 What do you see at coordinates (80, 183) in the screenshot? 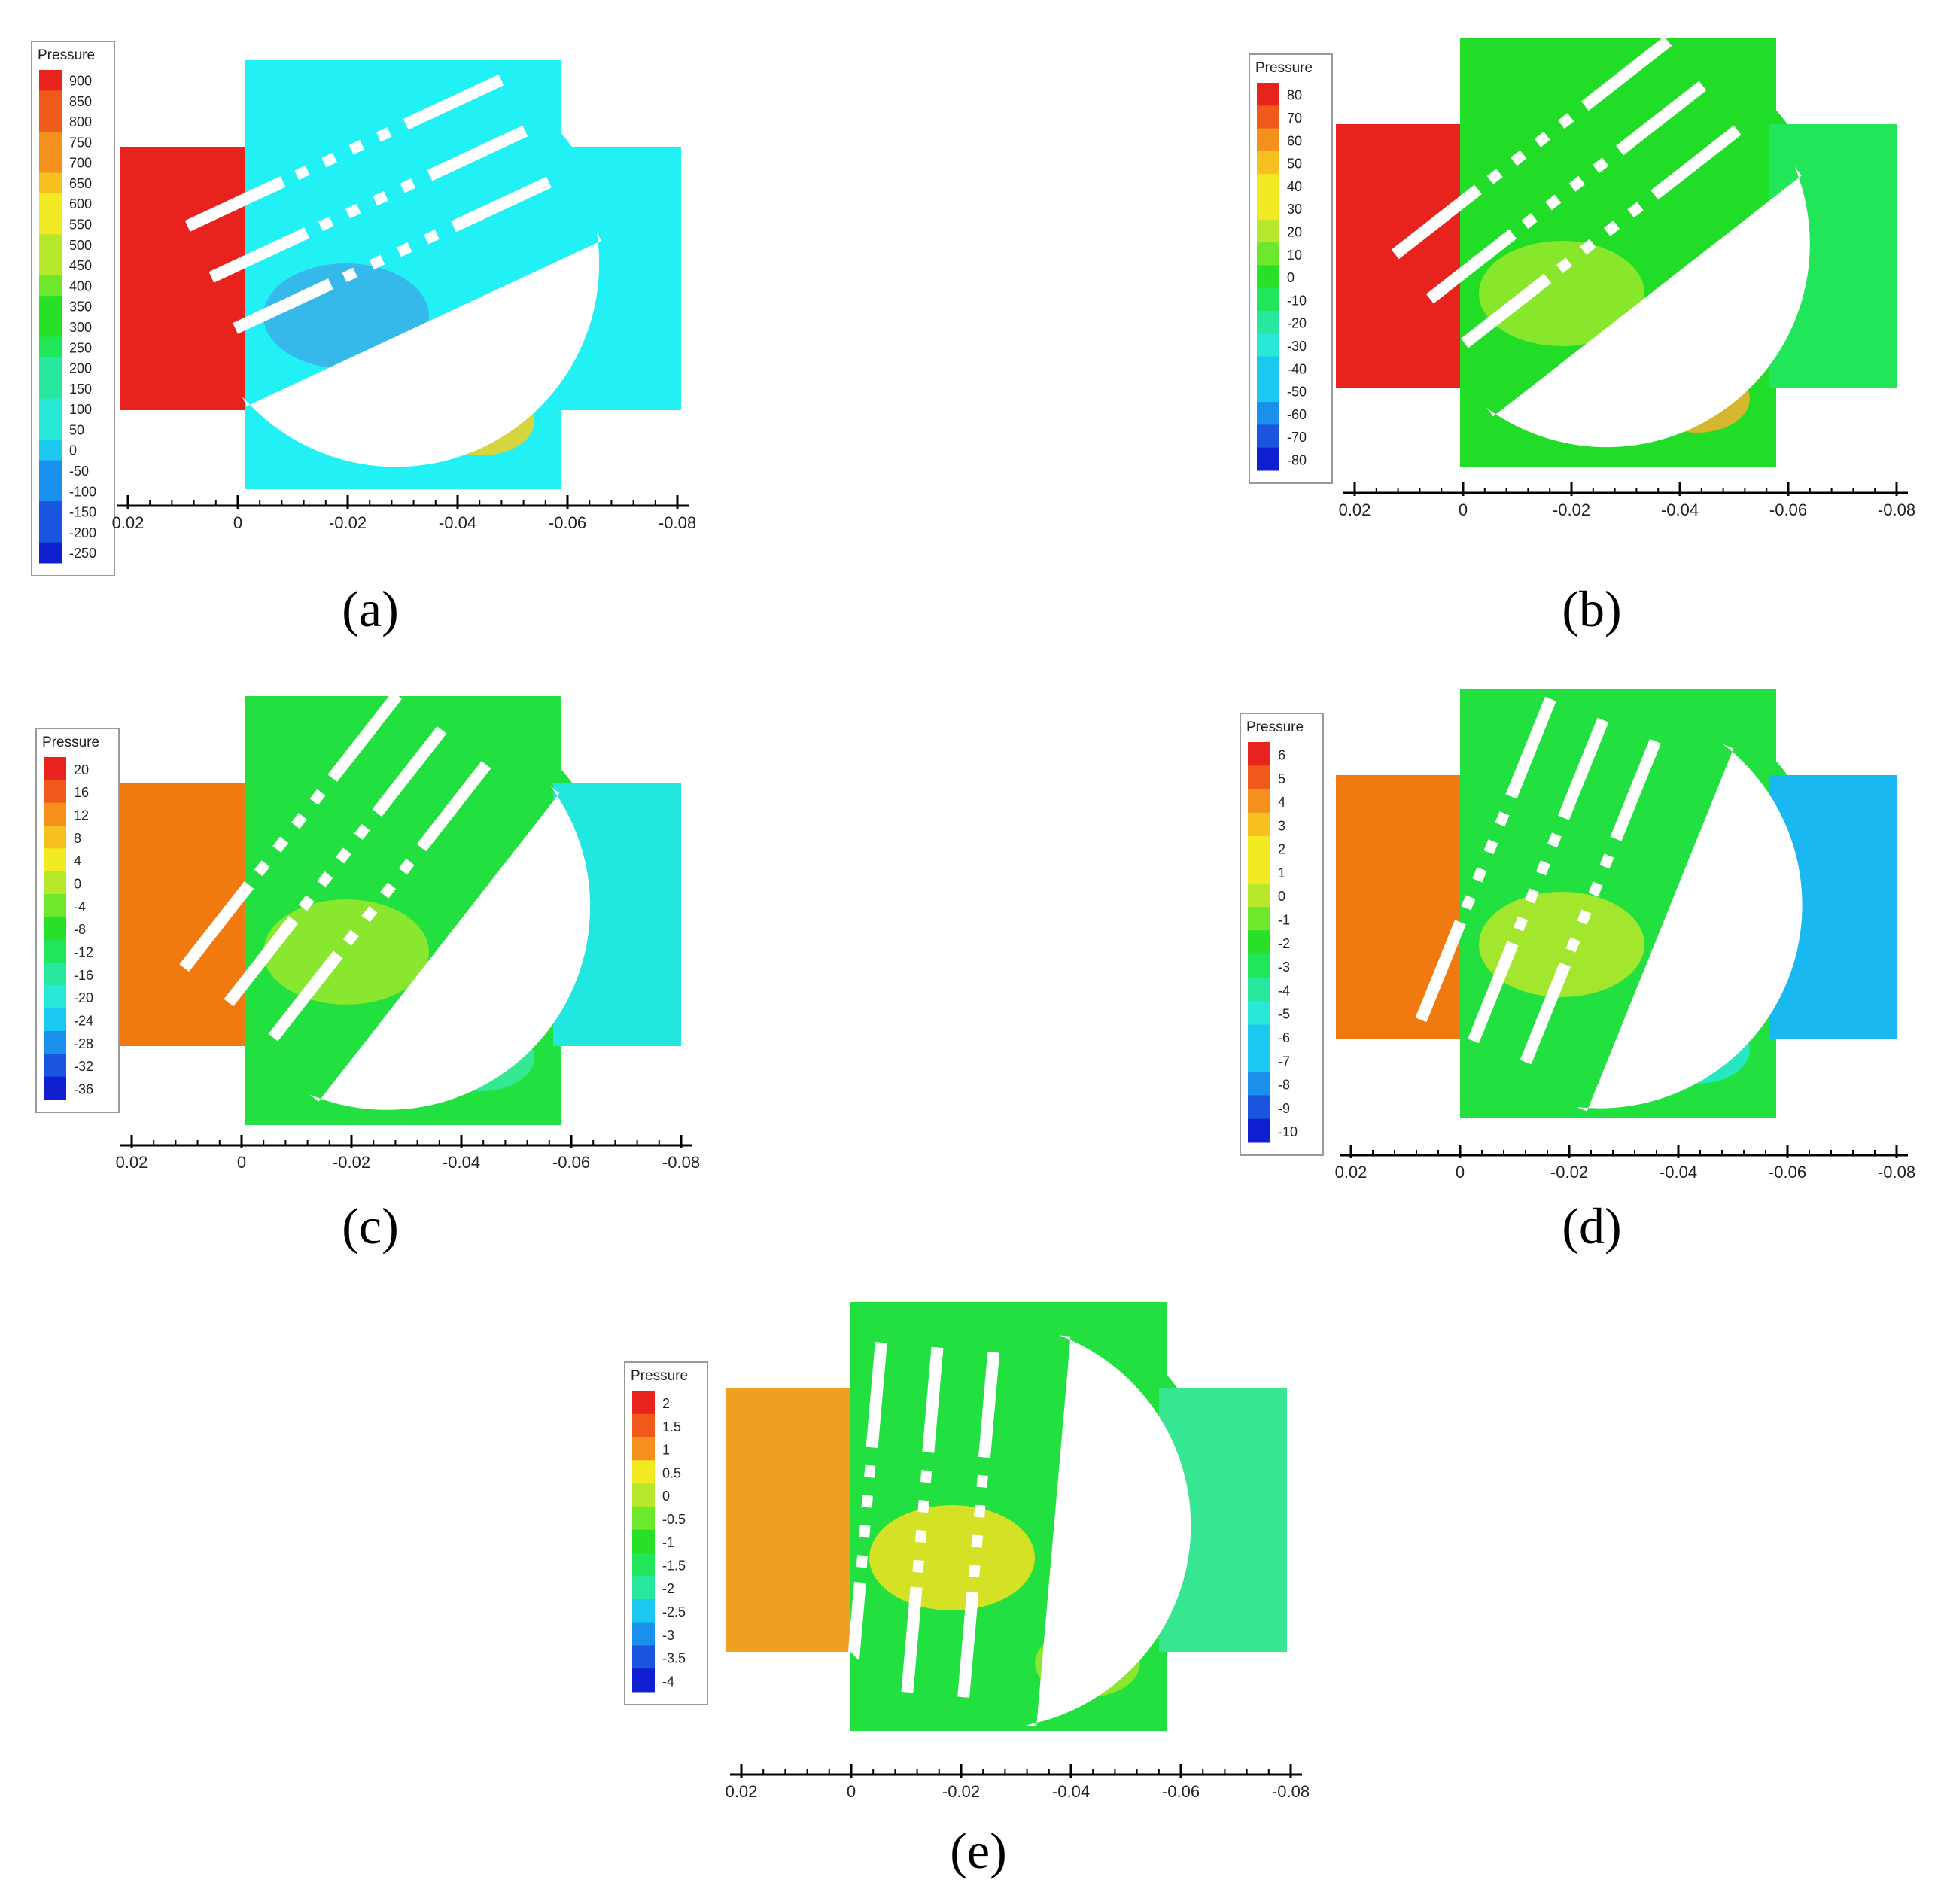
I see `legend-level-label: 650` at bounding box center [80, 183].